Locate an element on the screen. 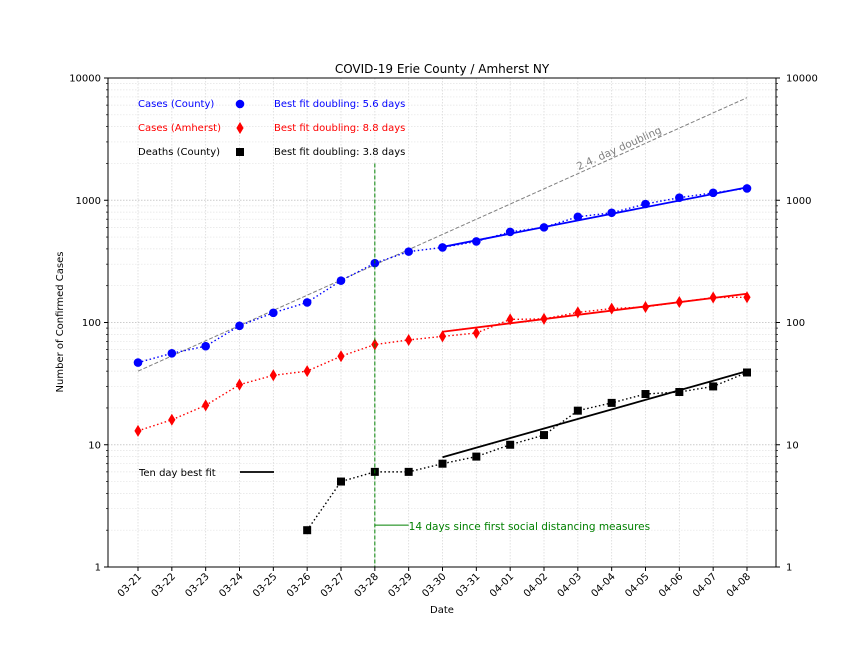  legend-fit-label-2: Best fit doubling: 3.8 days is located at coordinates (339, 152).